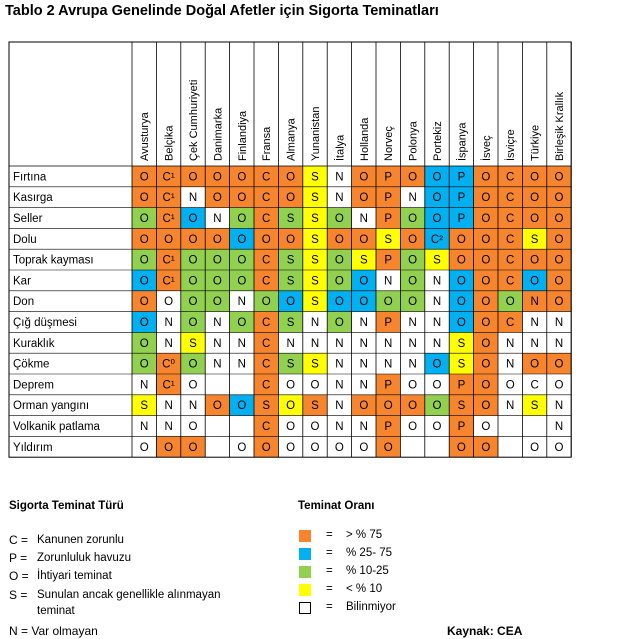  I want to click on legend-type-key: N = Var olmayan, so click(53, 631).